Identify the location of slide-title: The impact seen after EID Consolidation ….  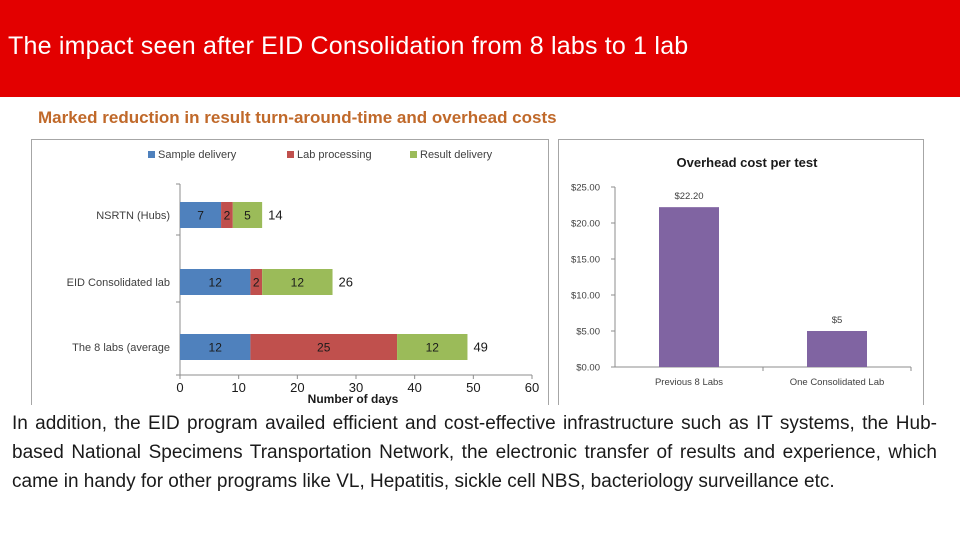
(348, 46).